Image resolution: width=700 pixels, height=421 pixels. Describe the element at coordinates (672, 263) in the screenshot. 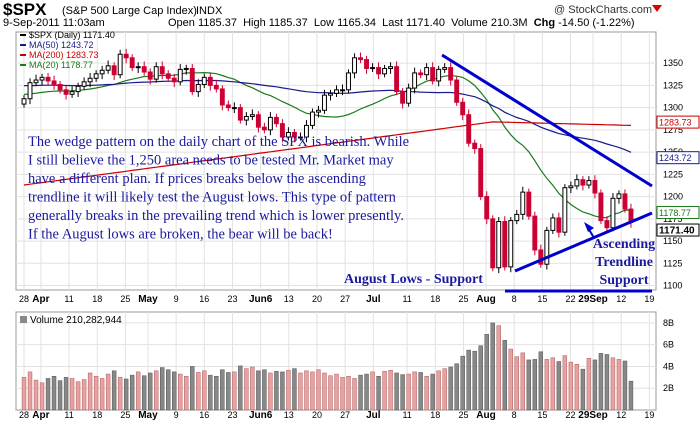

I see `price-tick-label: 1125` at that location.